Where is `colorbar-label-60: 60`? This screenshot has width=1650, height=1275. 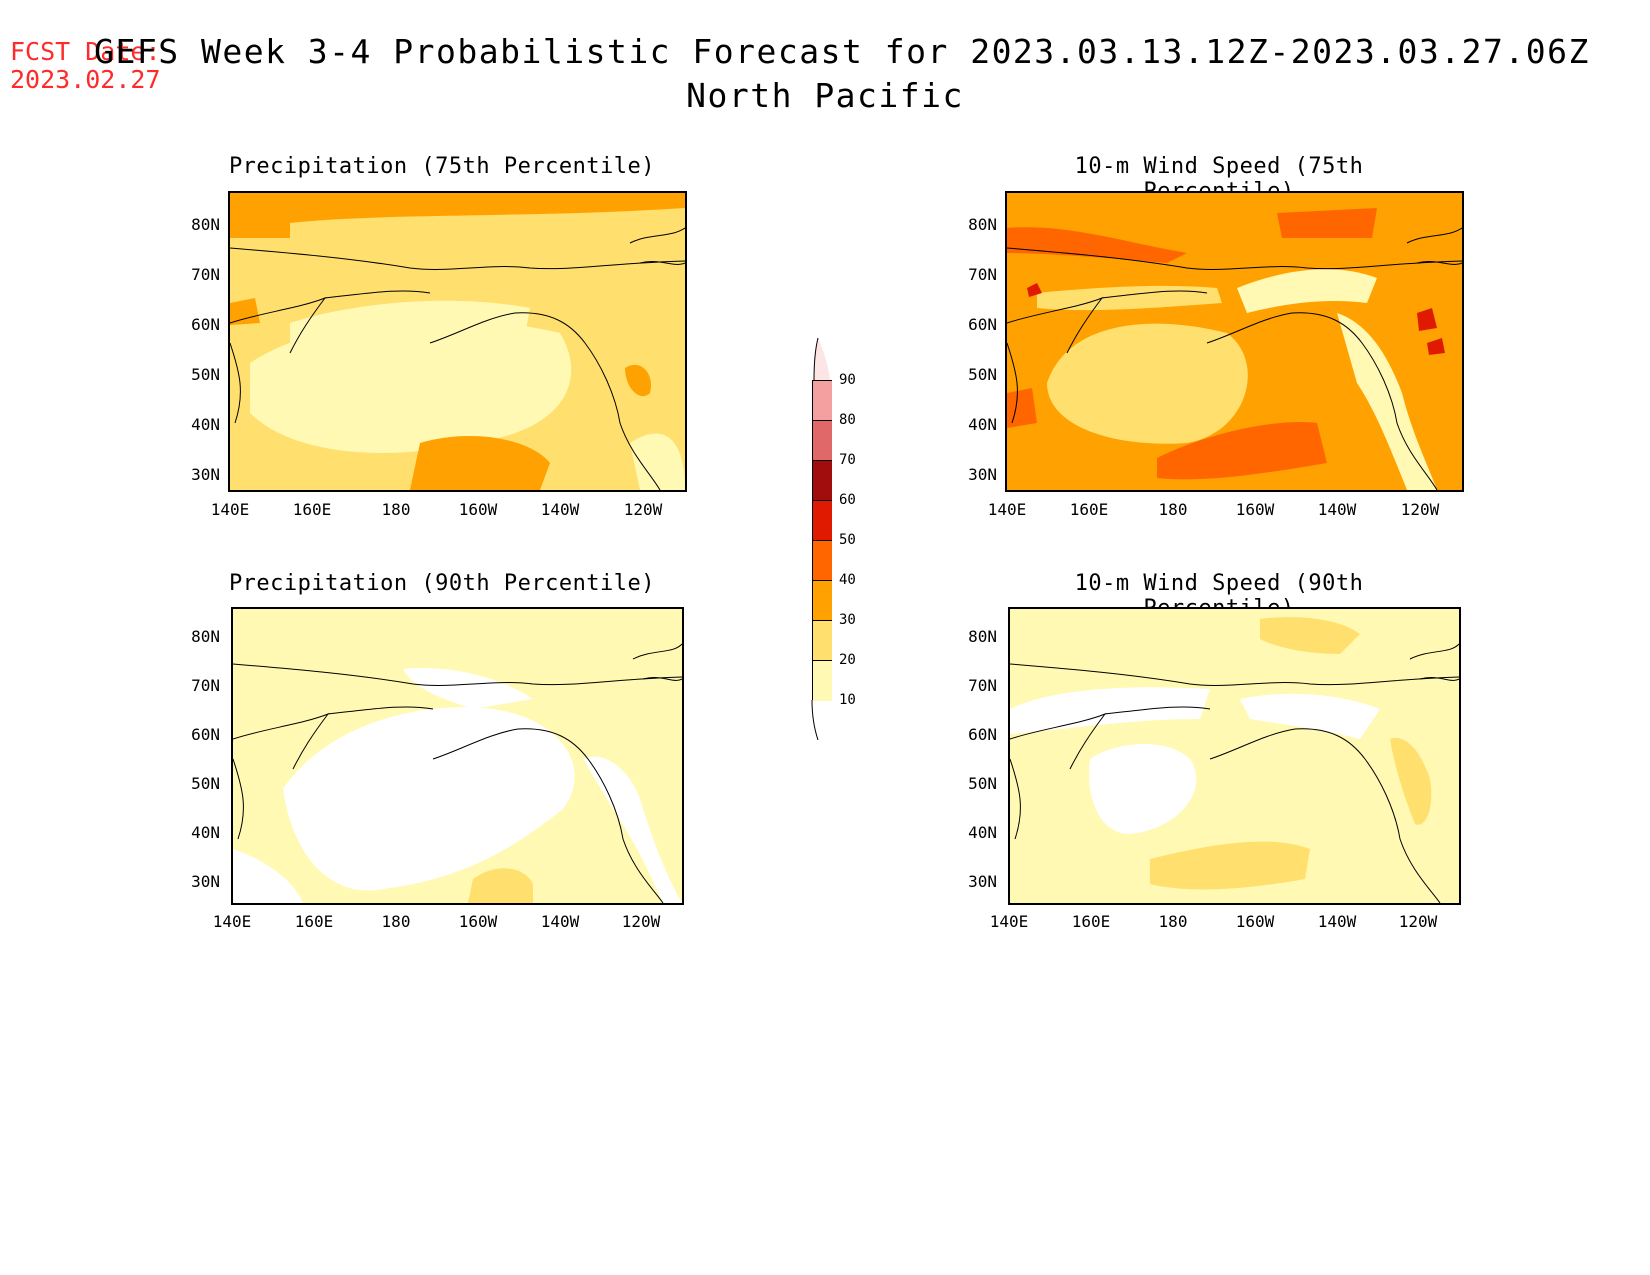
colorbar-label-60: 60 is located at coordinates (847, 500).